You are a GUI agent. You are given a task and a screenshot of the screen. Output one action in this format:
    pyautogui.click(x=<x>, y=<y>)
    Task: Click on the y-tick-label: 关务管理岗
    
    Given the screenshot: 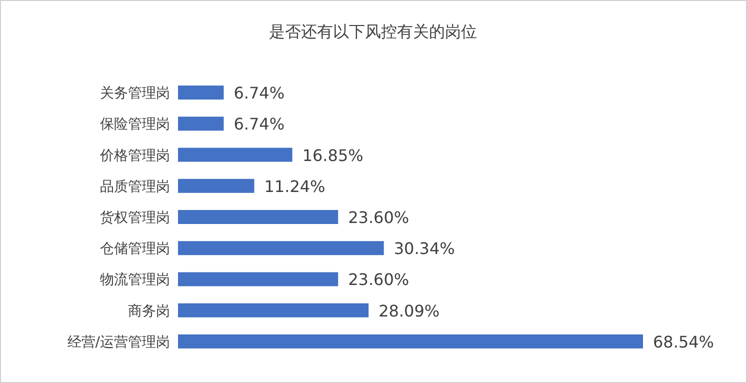 What is the action you would take?
    pyautogui.click(x=135, y=94)
    